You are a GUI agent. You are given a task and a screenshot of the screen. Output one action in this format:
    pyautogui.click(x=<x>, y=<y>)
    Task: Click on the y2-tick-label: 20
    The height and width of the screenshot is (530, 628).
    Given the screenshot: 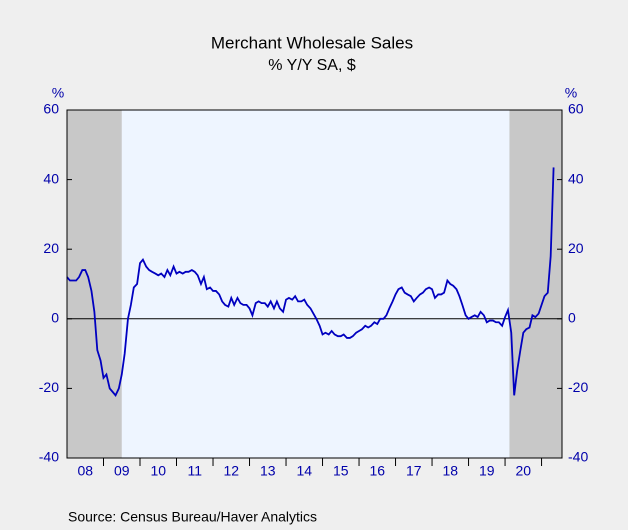 What is the action you would take?
    pyautogui.click(x=576, y=248)
    